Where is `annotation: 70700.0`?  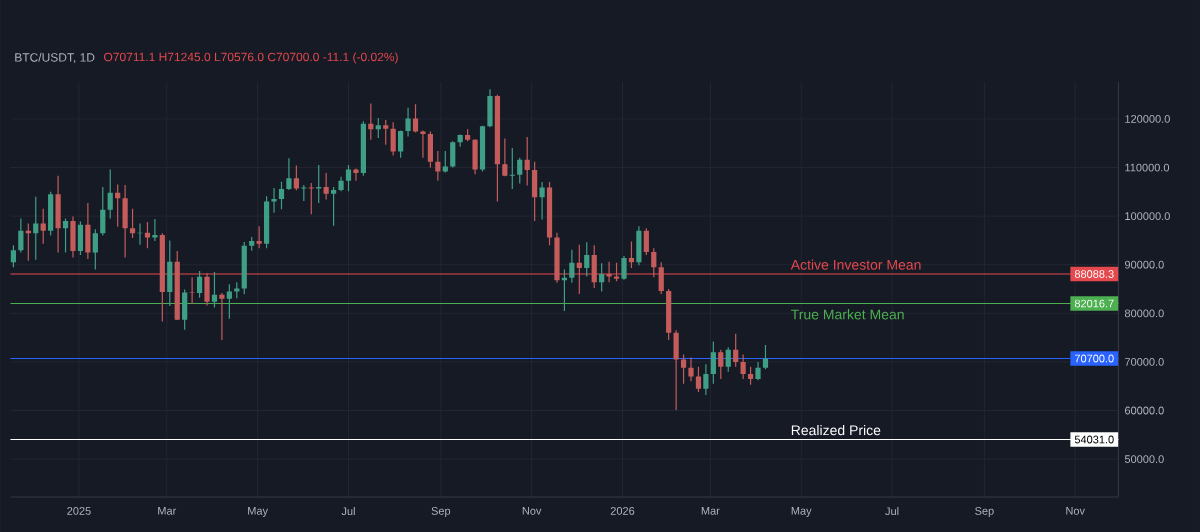
annotation: 70700.0 is located at coordinates (1094, 358).